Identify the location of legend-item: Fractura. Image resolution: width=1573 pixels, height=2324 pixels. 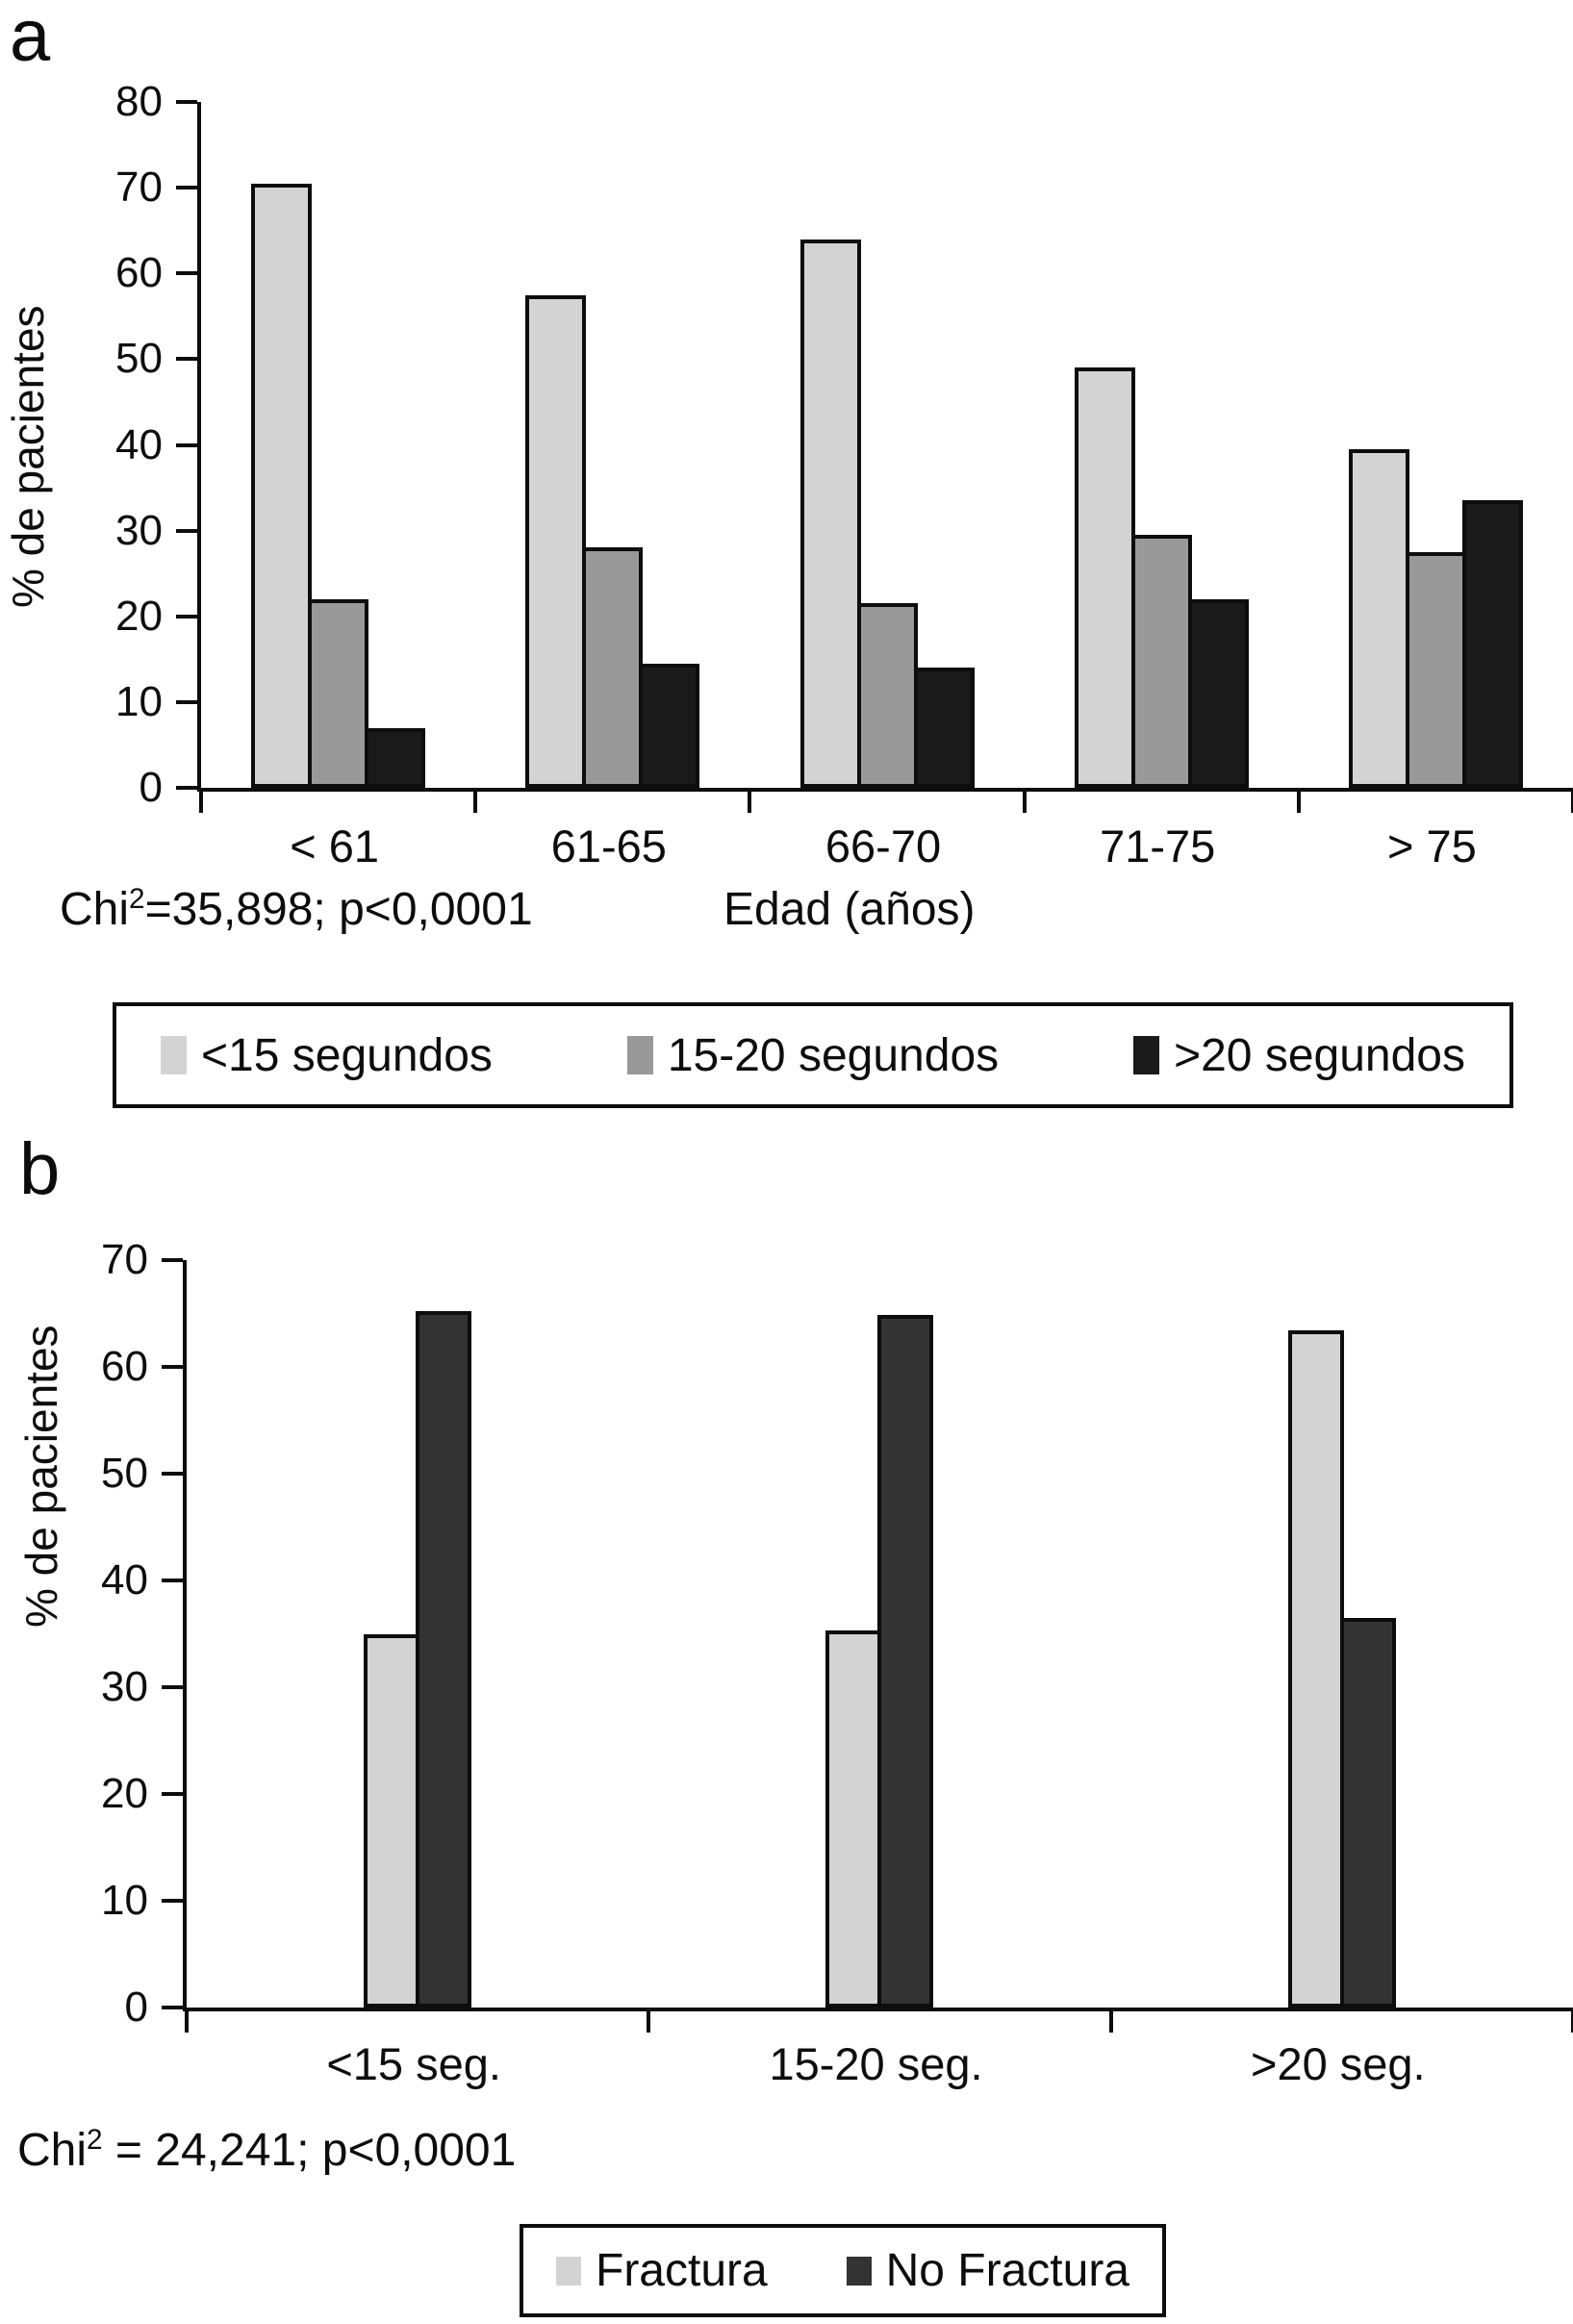
(662, 2270).